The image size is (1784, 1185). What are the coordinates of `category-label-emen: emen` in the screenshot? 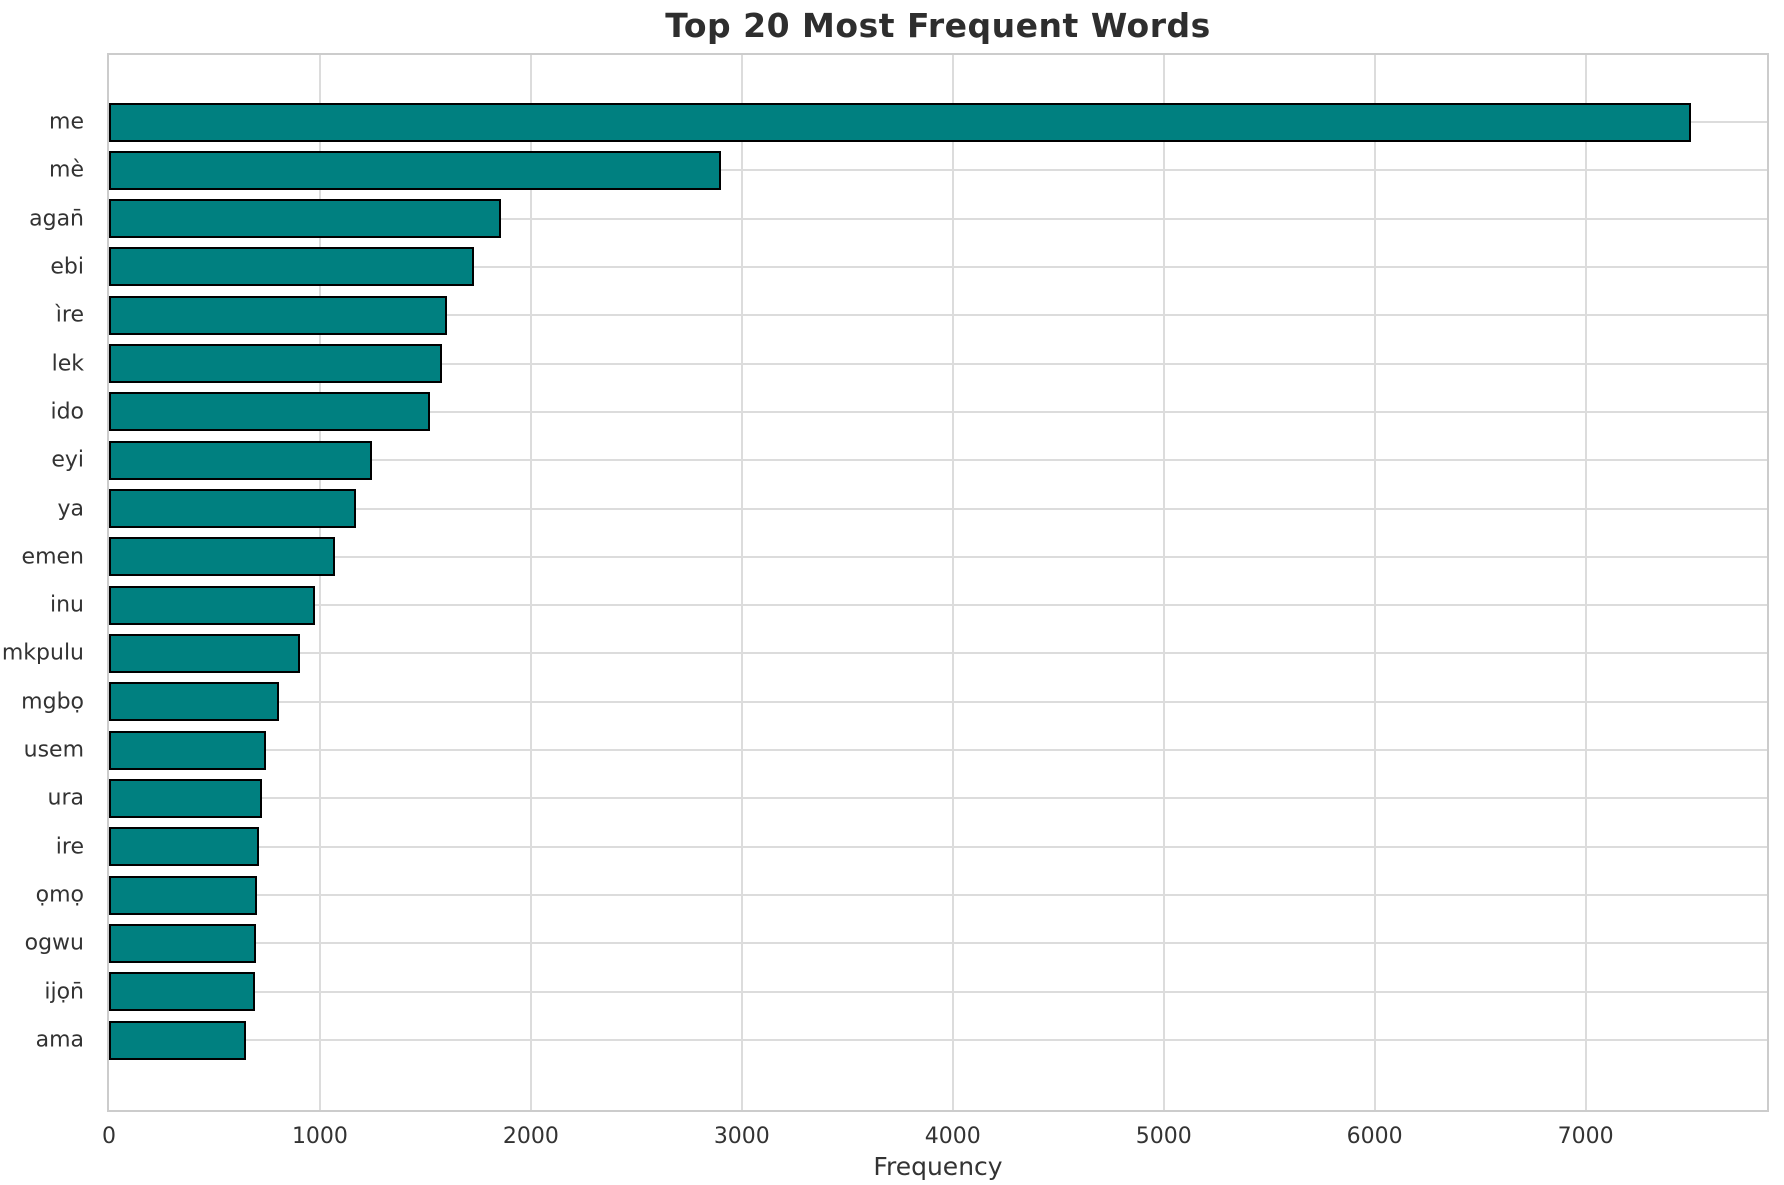 It's located at (52, 557).